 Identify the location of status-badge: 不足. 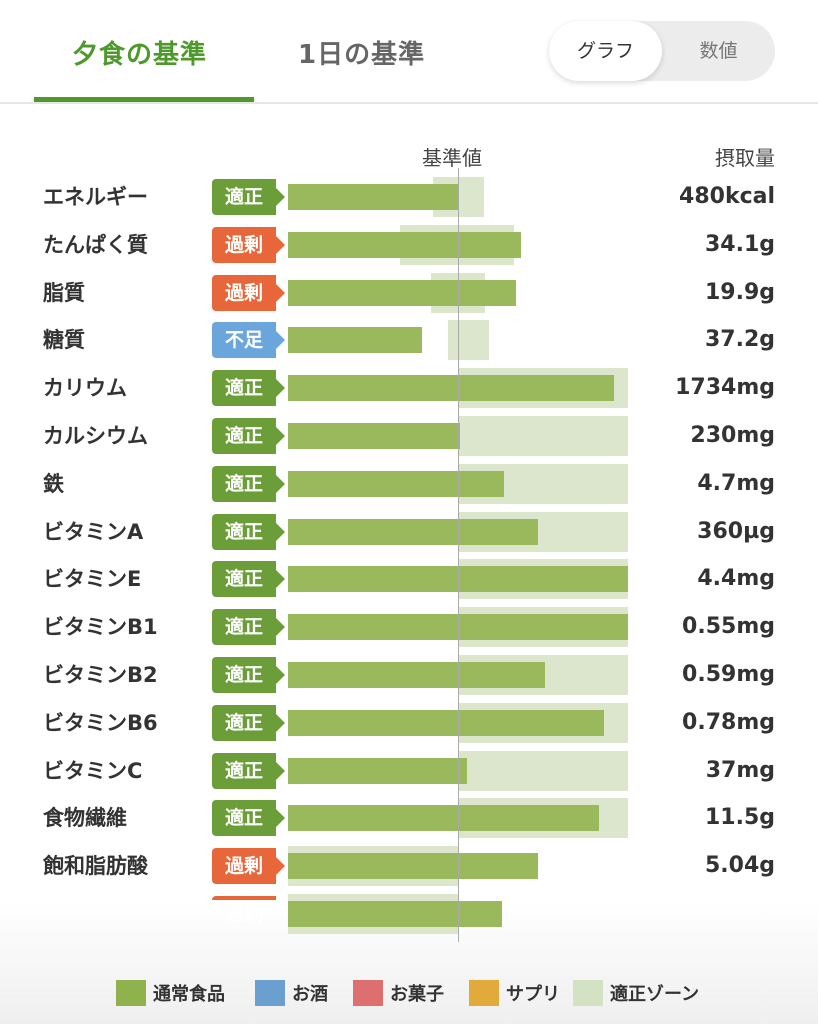
(248, 340).